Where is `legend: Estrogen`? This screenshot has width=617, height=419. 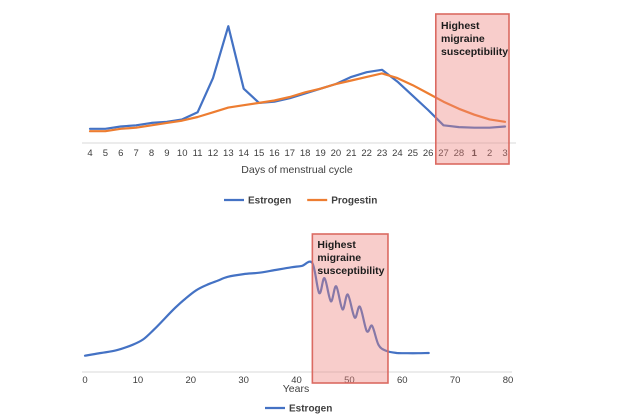 legend: Estrogen is located at coordinates (298, 409).